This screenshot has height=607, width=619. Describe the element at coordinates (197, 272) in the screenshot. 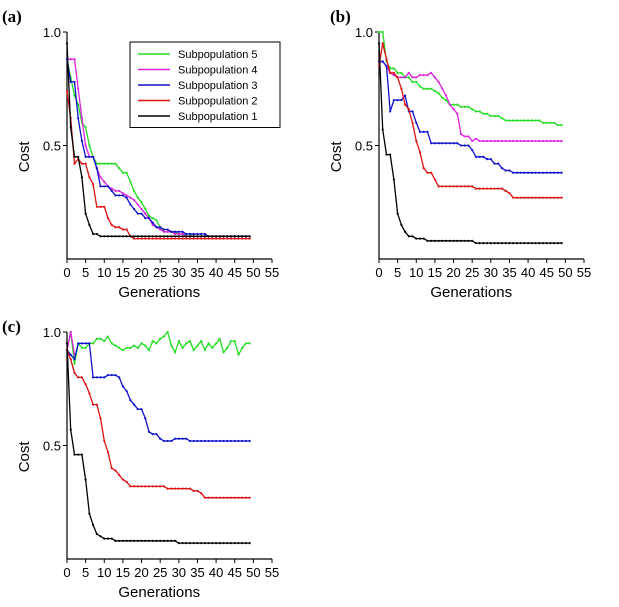

I see `x-tick-label: 35` at that location.